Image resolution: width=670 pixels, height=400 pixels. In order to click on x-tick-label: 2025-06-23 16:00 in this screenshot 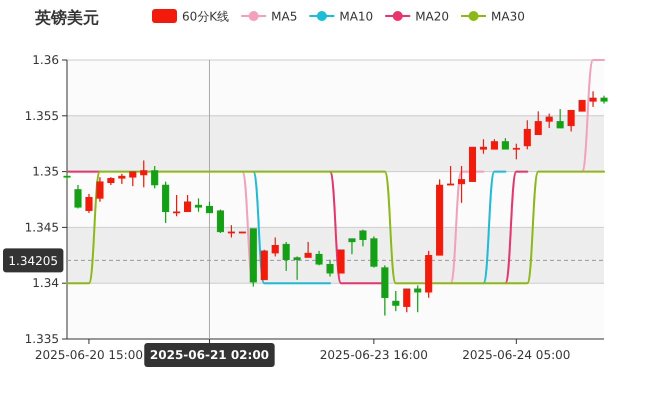, I will do `click(374, 355)`.